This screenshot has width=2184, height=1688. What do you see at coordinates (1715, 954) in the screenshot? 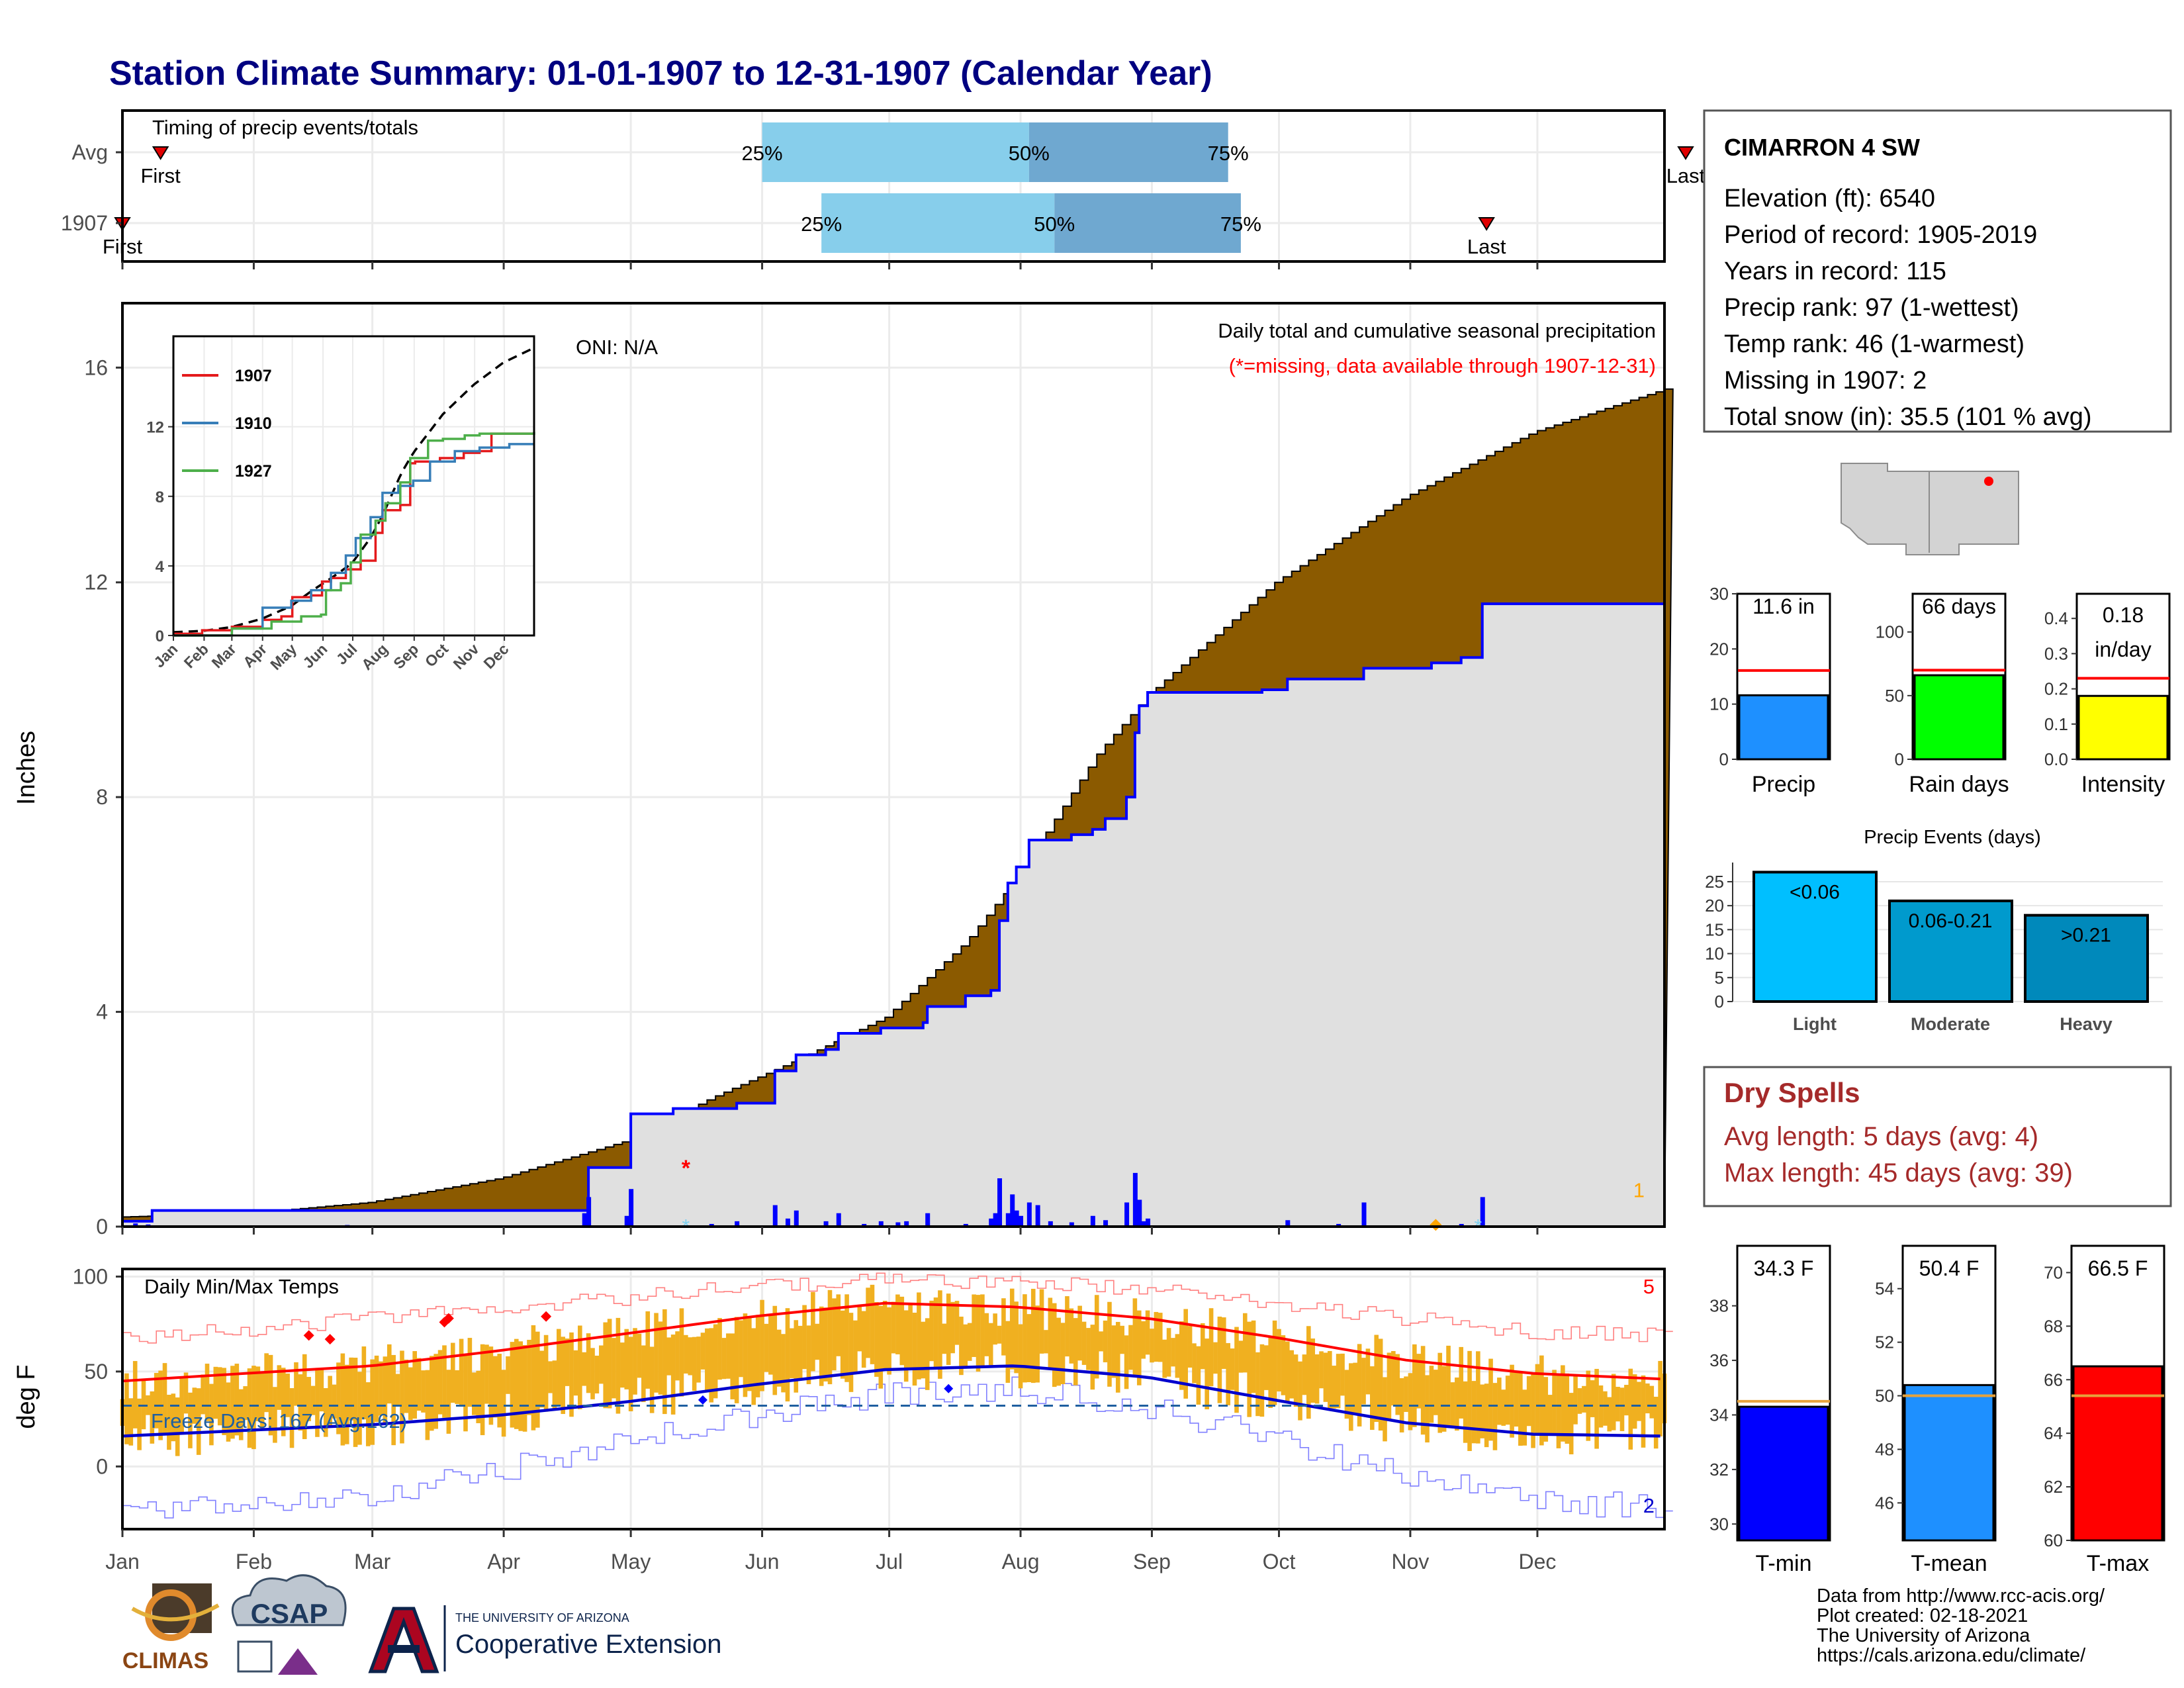
I see `events-ytick: 10` at bounding box center [1715, 954].